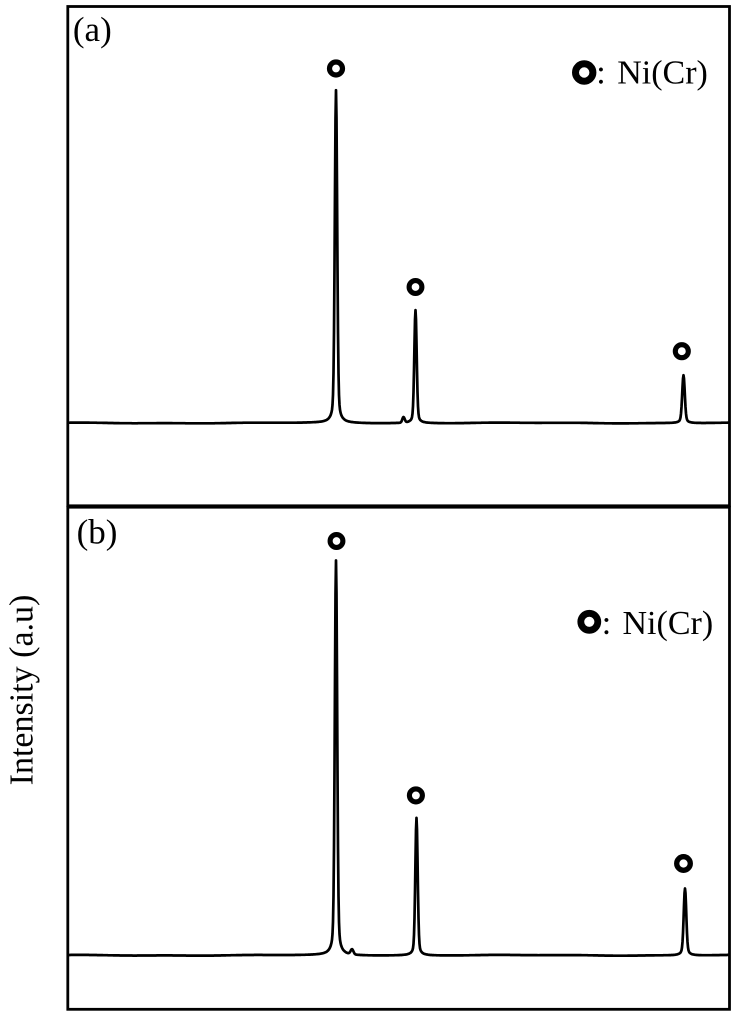 Image resolution: width=737 pixels, height=1020 pixels. Describe the element at coordinates (97, 532) in the screenshot. I see `svg-text: (b)` at that location.